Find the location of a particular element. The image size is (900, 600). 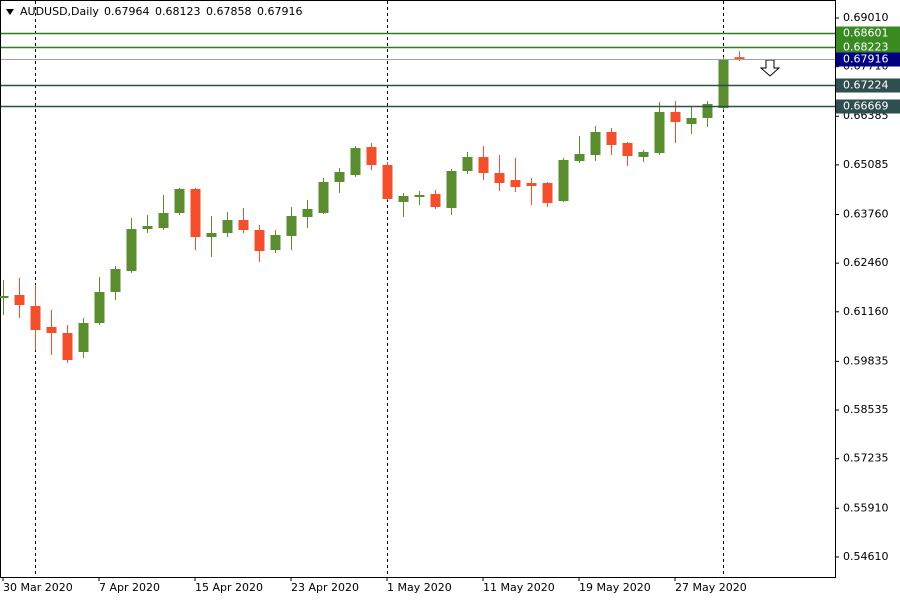

y-tick-label: 0.63760 is located at coordinates (866, 213).